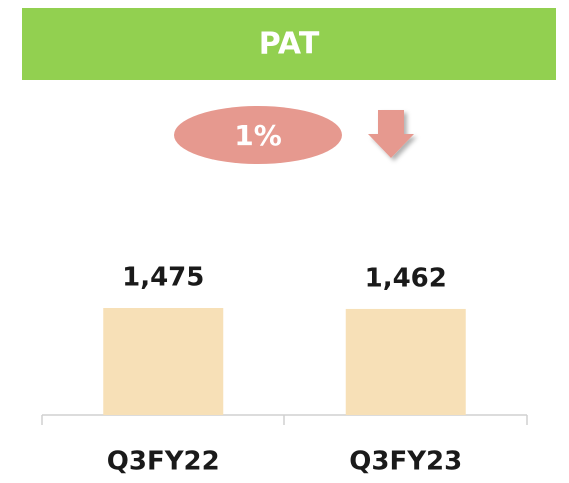  I want to click on change-badge, so click(258, 135).